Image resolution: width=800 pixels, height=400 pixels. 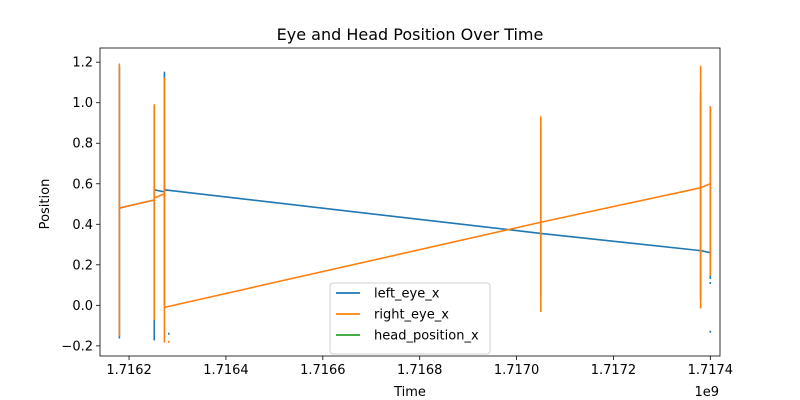 What do you see at coordinates (410, 34) in the screenshot?
I see `chart-title: Eye and Head Position Over Time` at bounding box center [410, 34].